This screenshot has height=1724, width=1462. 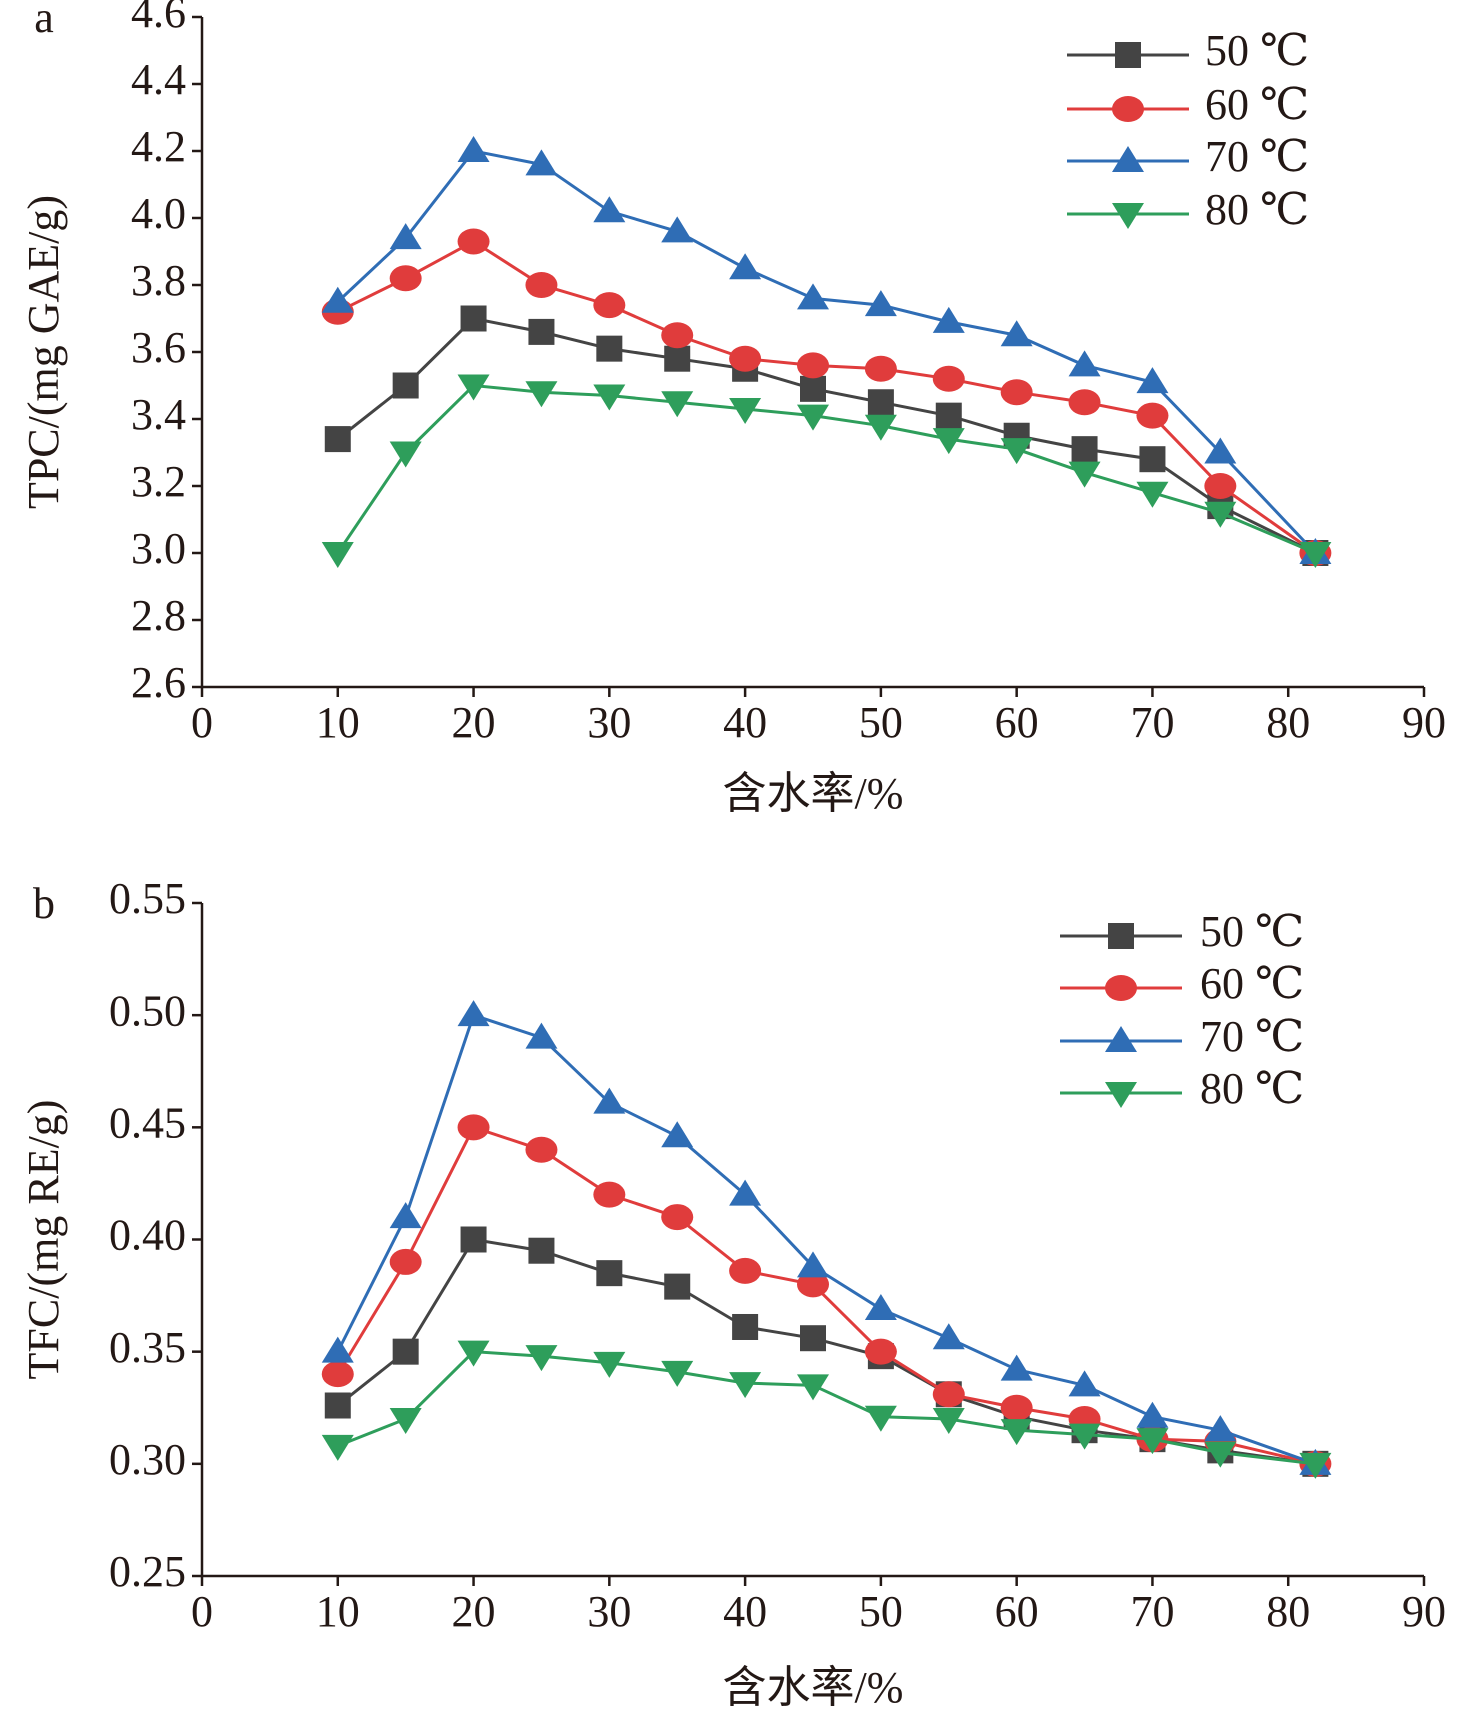 What do you see at coordinates (474, 722) in the screenshot?
I see `x-tick-label: 20` at bounding box center [474, 722].